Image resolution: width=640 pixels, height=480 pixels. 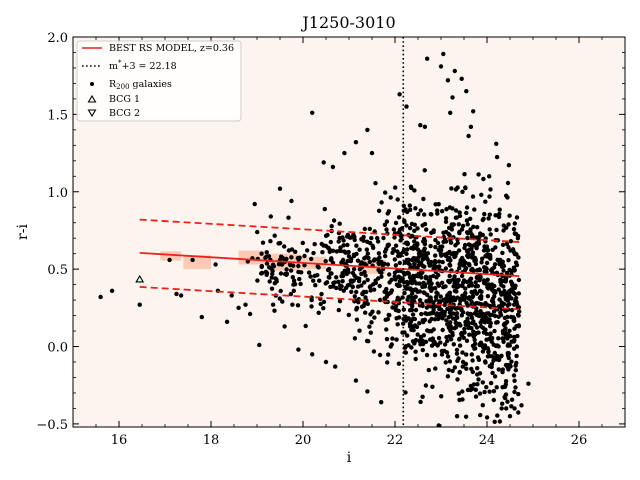 I want to click on legend-rs-model-label: BEST RS MODEL, z=0.36, so click(x=171, y=48).